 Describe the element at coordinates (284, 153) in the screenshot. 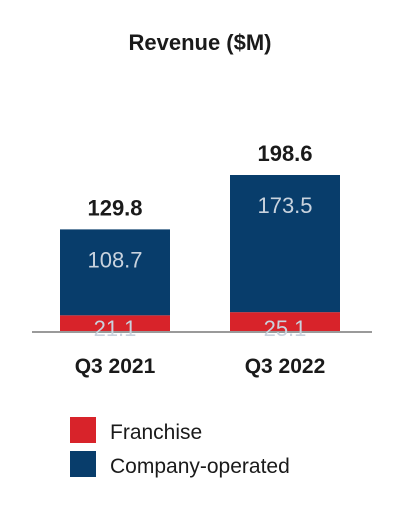

I see `total-label-1: 198.6` at that location.